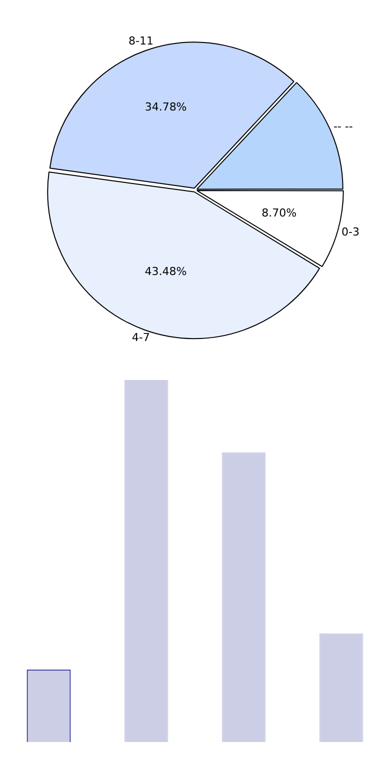 The width and height of the screenshot is (390, 780). Describe the element at coordinates (351, 231) in the screenshot. I see `slice-label: 0-3` at that location.